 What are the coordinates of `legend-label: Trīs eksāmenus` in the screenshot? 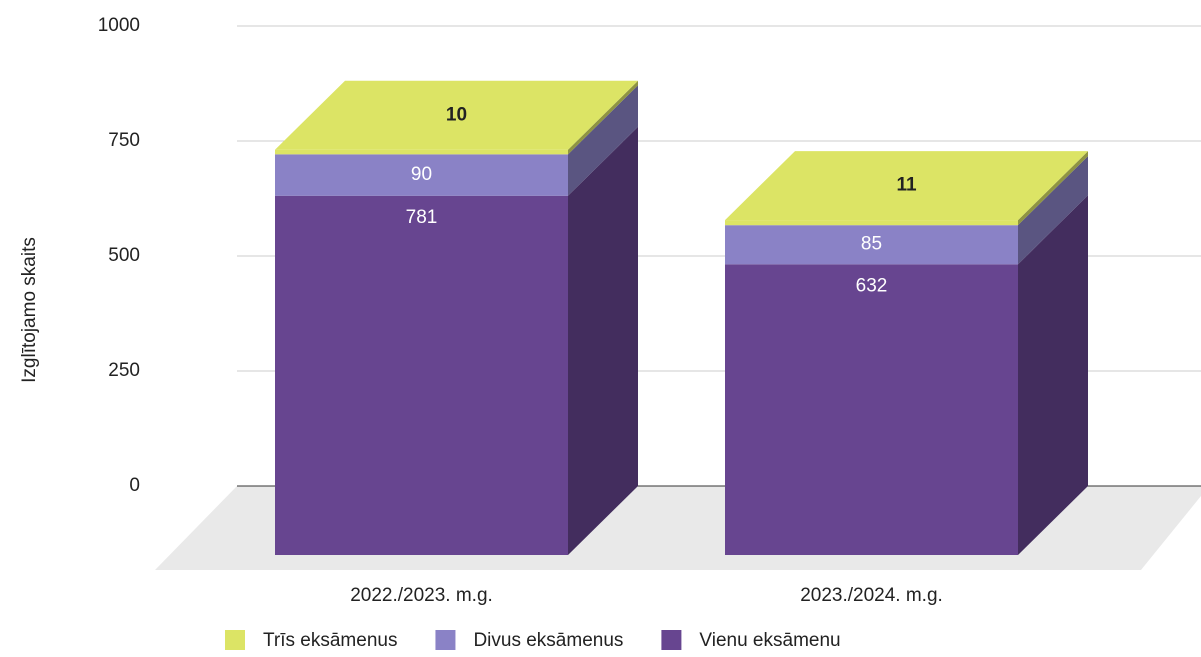 It's located at (330, 640).